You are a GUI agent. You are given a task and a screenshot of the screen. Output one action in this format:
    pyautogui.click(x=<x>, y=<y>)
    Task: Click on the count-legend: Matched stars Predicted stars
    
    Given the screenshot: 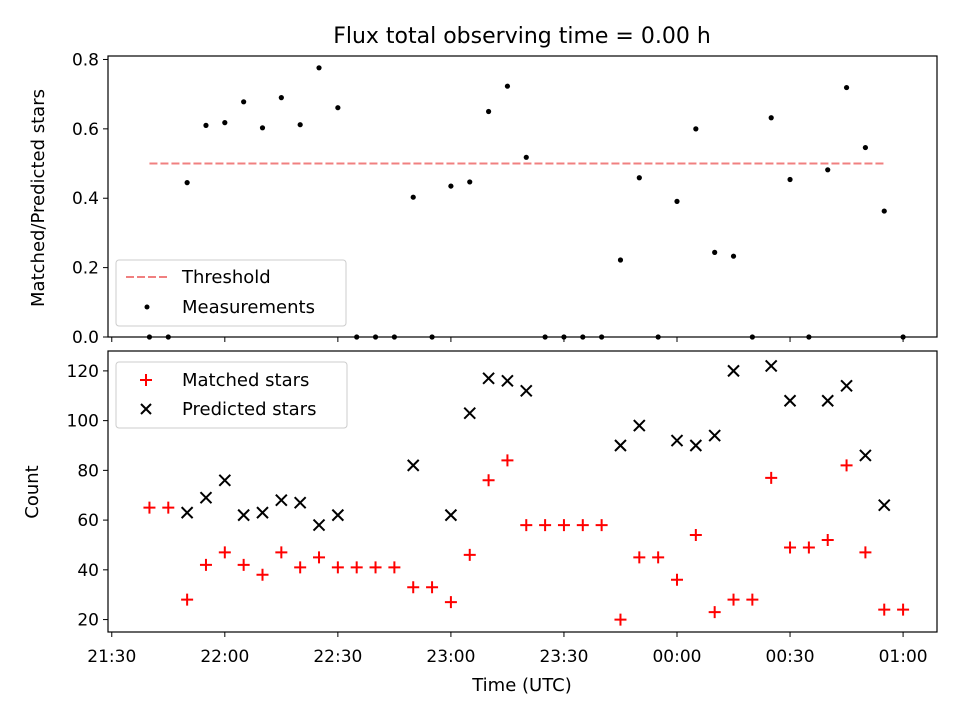 What is the action you would take?
    pyautogui.click(x=231, y=395)
    